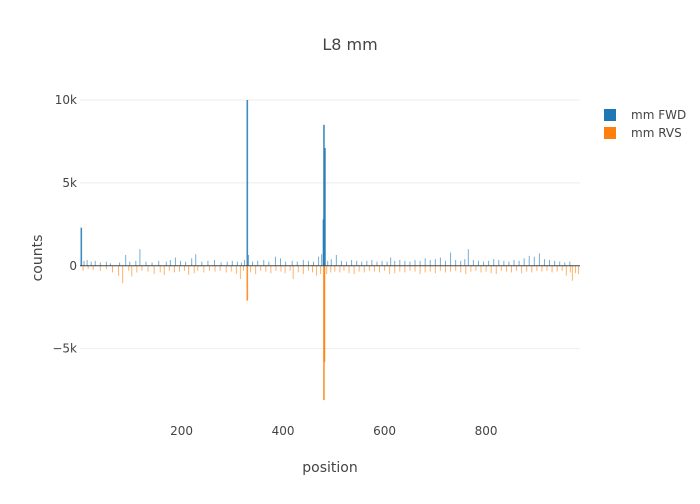 This screenshot has width=700, height=504. Describe the element at coordinates (645, 124) in the screenshot. I see `legend: mm FWD mm RVS` at that location.